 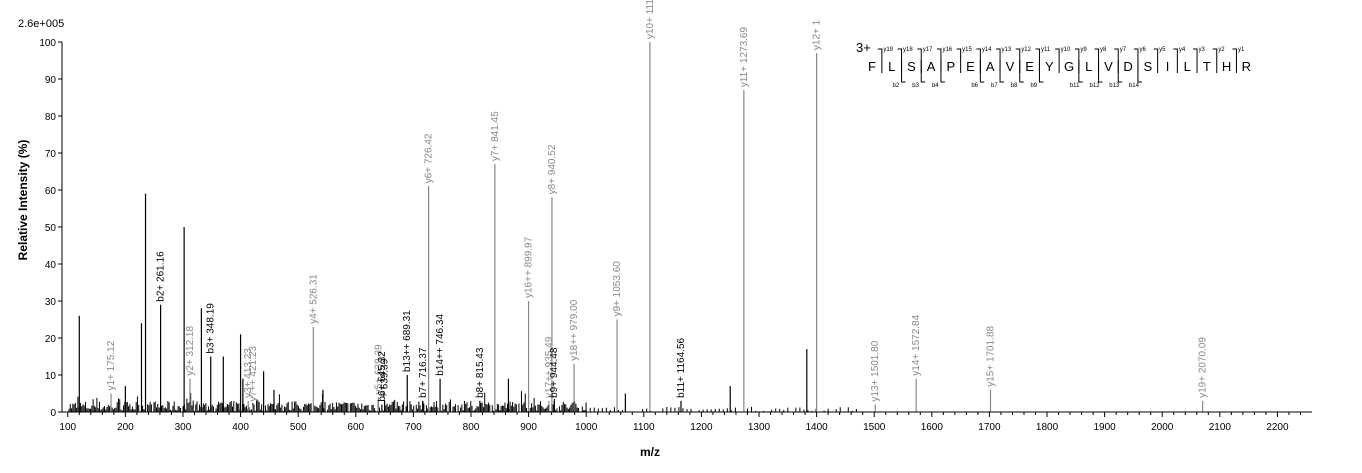 I want to click on peak-label: y7+ 841.45, so click(x=495, y=136).